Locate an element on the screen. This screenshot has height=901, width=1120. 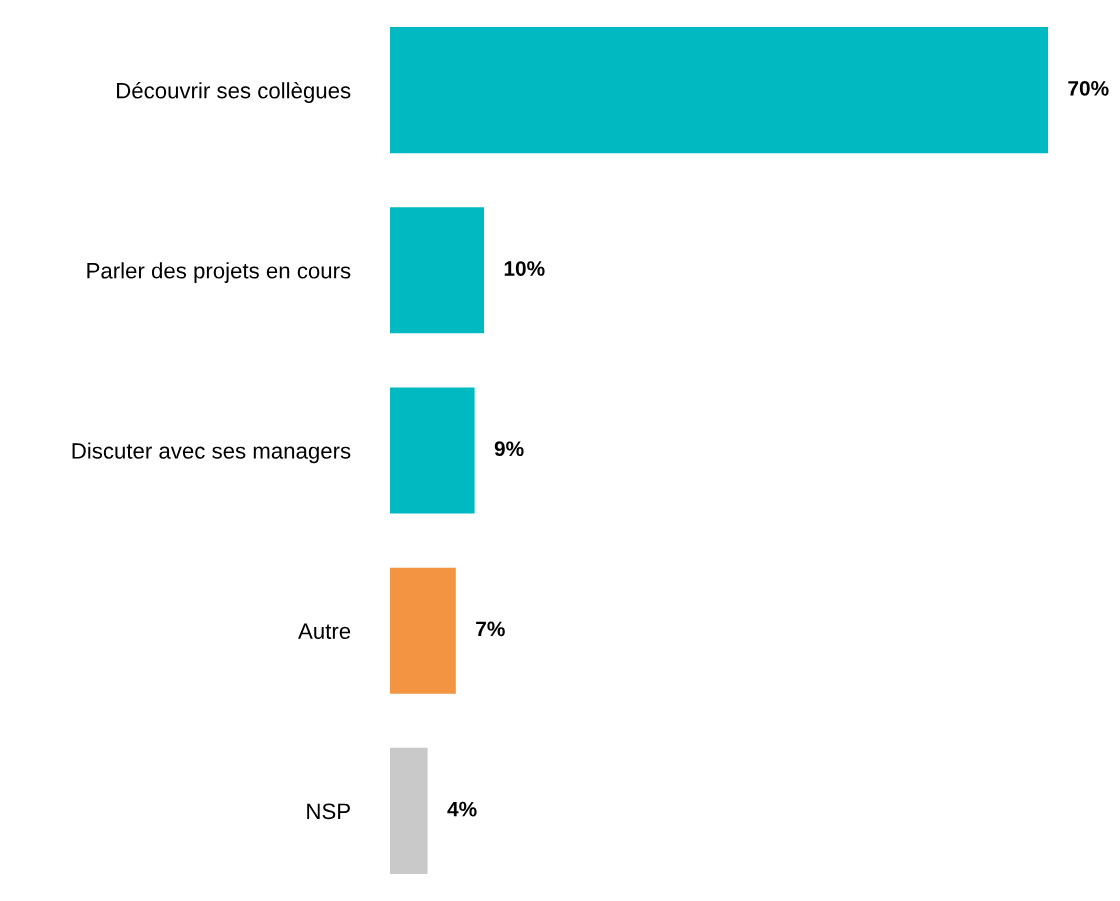
data-label: 9% is located at coordinates (509, 449).